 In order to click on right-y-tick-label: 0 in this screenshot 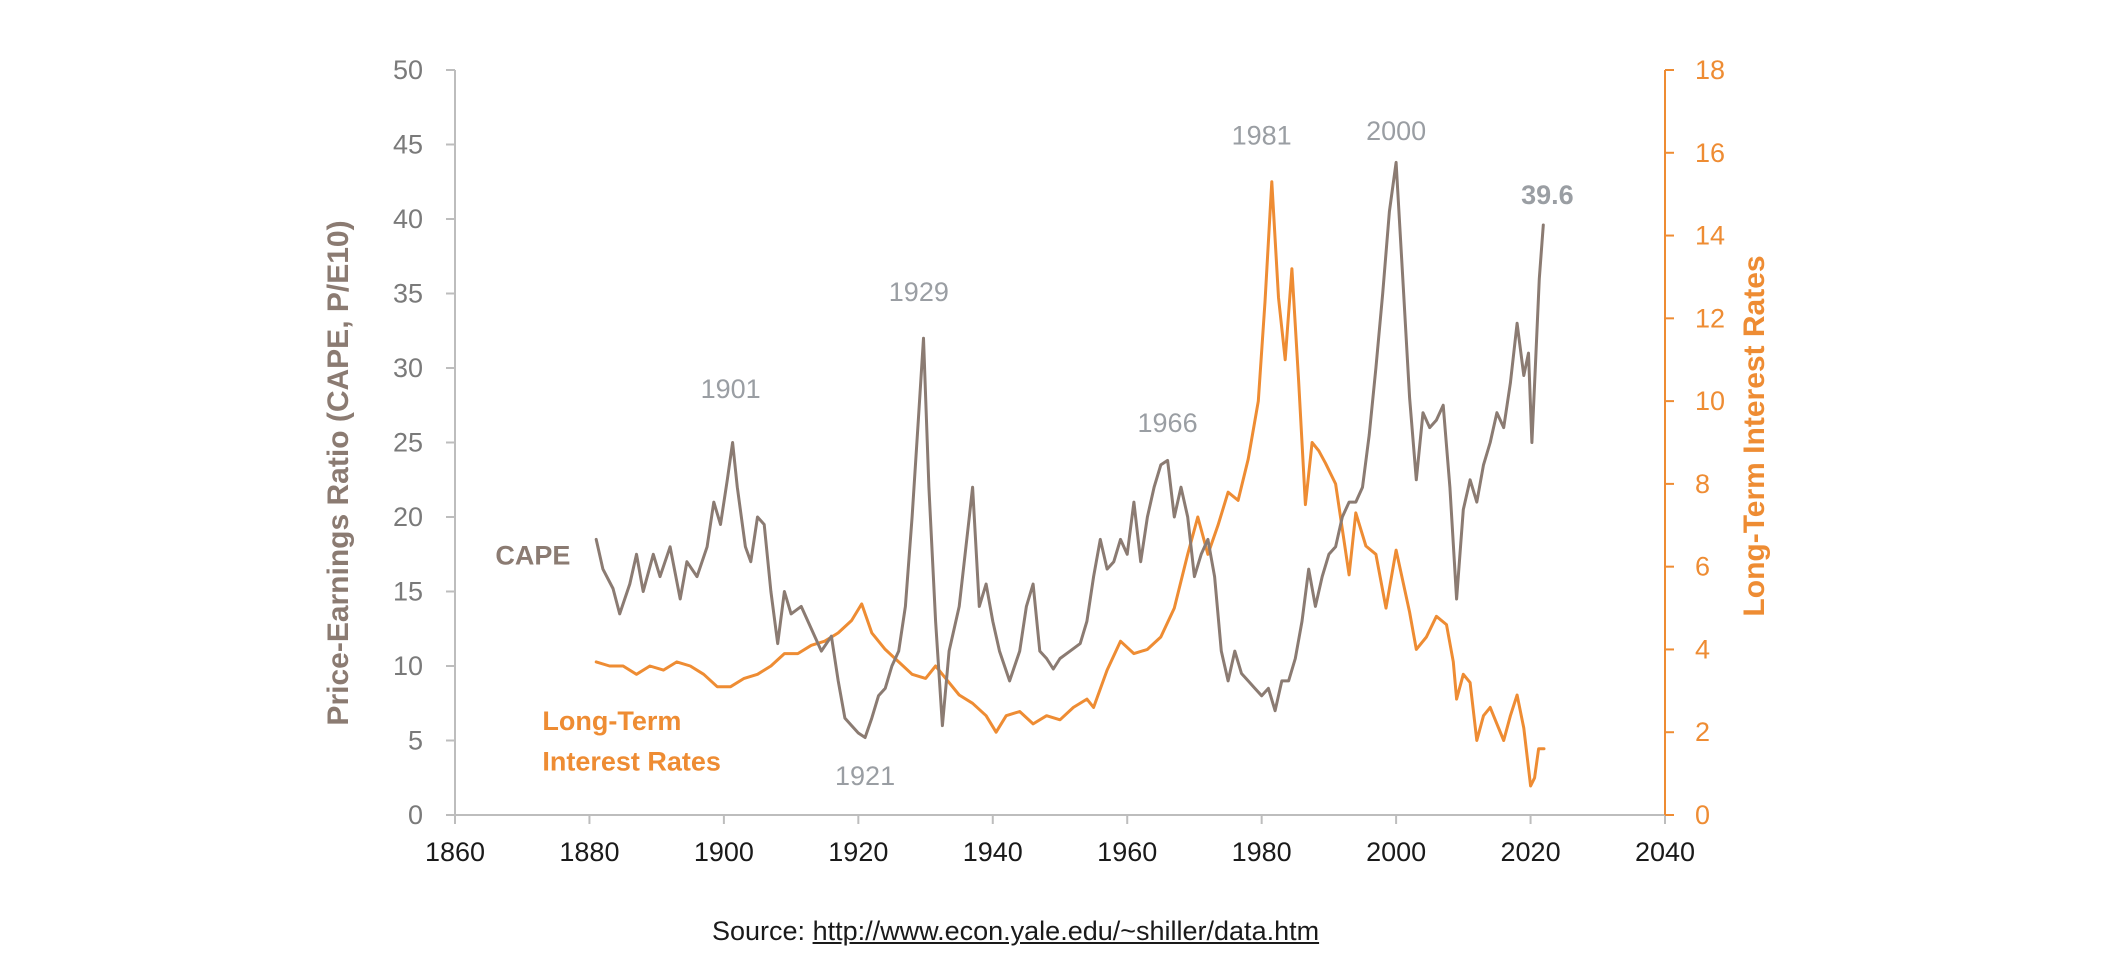, I will do `click(1702, 815)`.